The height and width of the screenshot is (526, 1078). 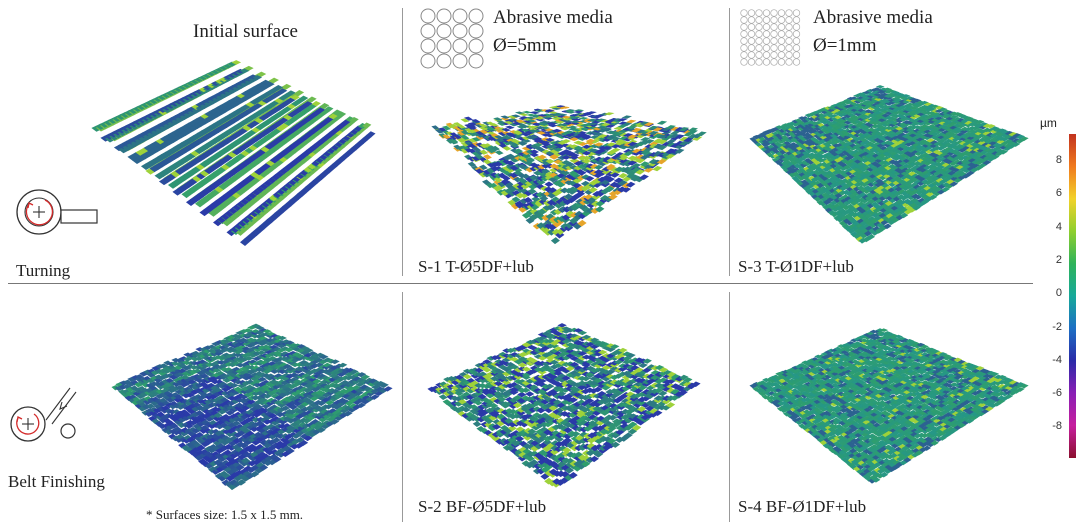 What do you see at coordinates (1057, 393) in the screenshot?
I see `colorbar-tick-label: -6` at bounding box center [1057, 393].